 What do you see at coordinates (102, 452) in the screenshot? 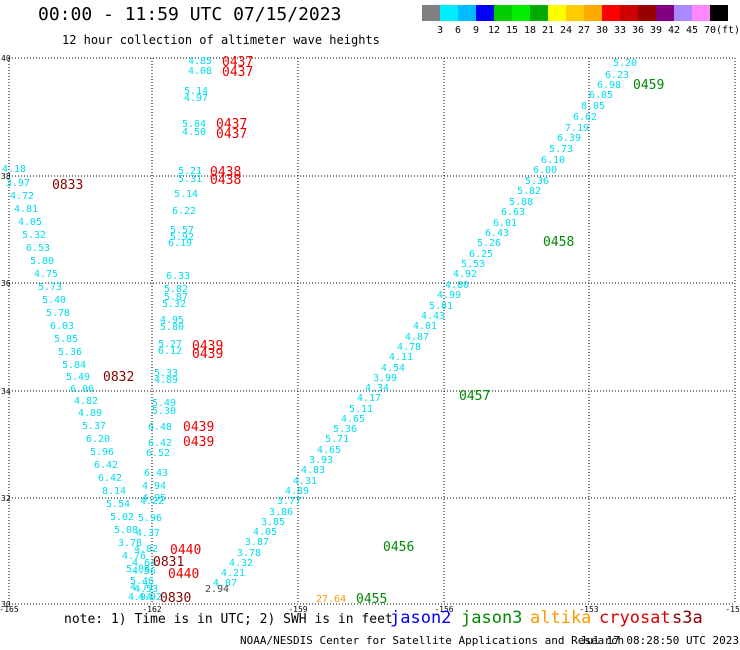
I see `swh-value: 5.96` at bounding box center [102, 452].